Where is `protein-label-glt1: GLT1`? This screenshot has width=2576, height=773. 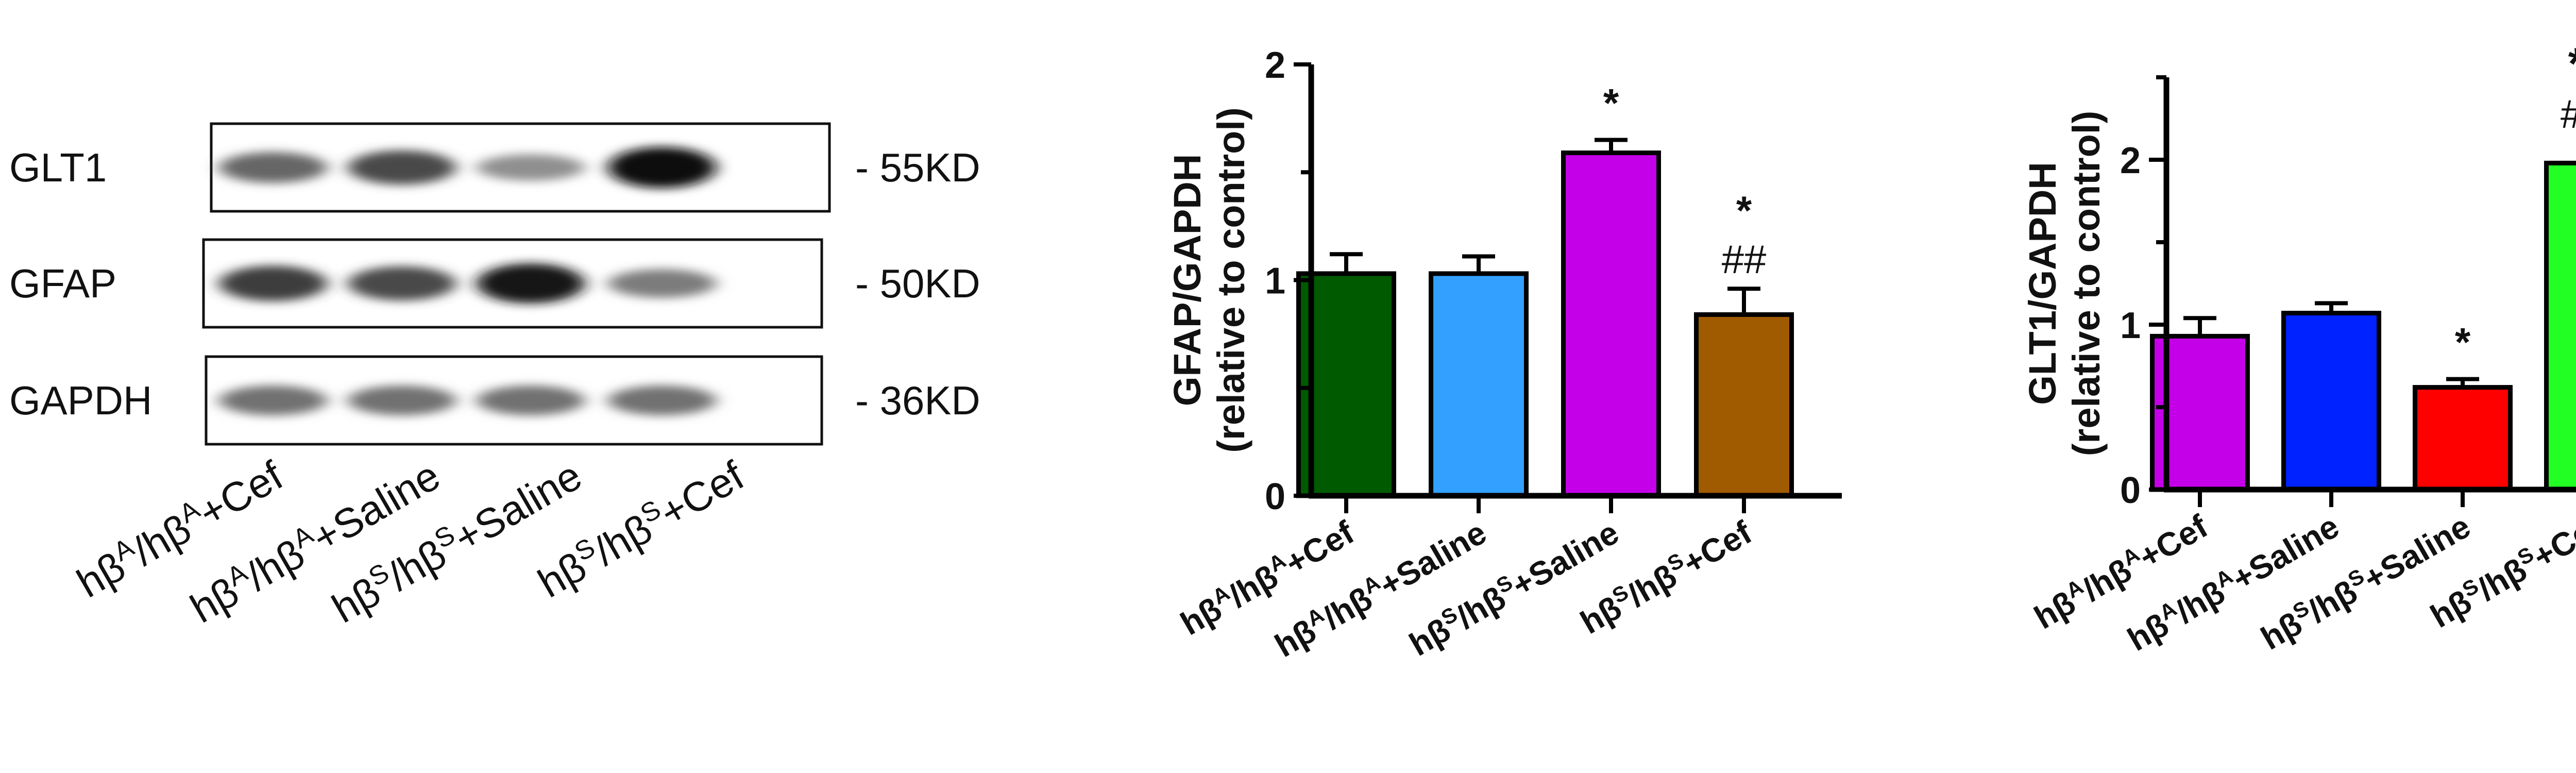 protein-label-glt1: GLT1 is located at coordinates (58, 167).